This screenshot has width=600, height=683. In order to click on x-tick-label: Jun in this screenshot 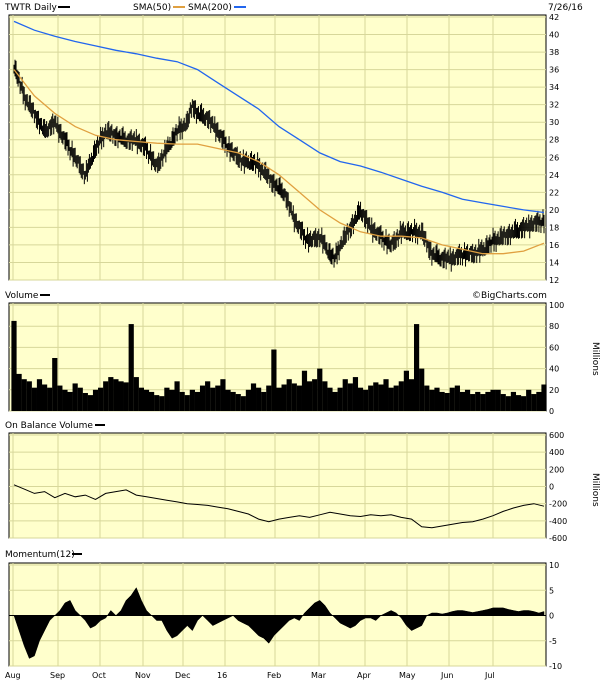, I will do `click(447, 675)`.